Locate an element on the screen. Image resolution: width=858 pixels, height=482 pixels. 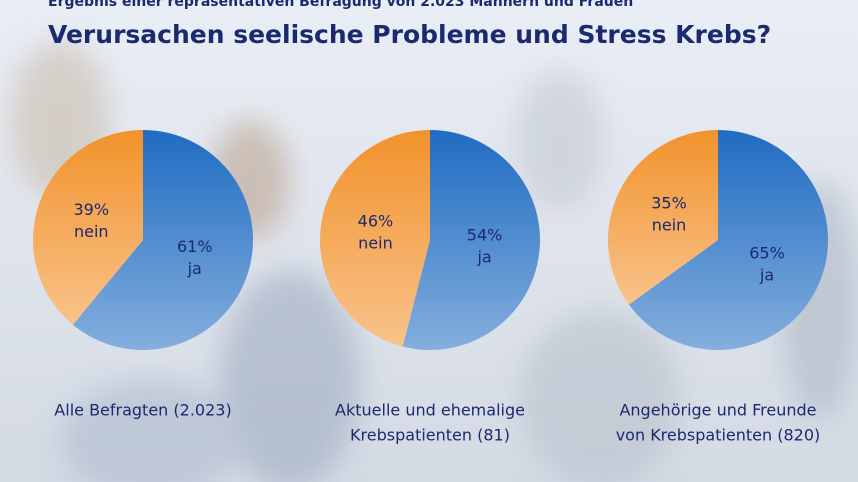
pie-caption: Krebspatienten (81) is located at coordinates (430, 435).